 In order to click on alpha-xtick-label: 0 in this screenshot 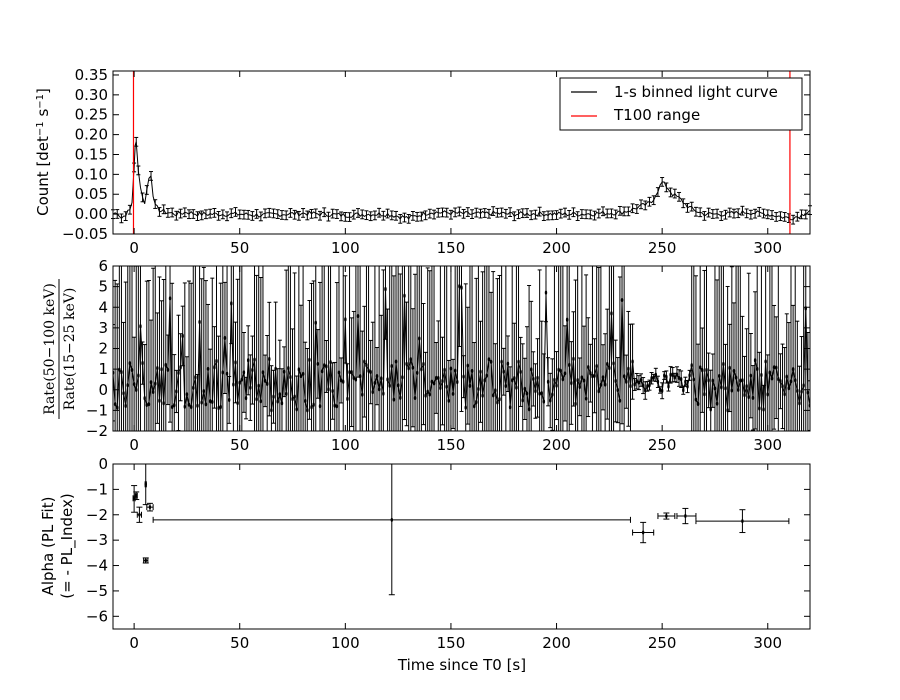, I will do `click(134, 643)`.